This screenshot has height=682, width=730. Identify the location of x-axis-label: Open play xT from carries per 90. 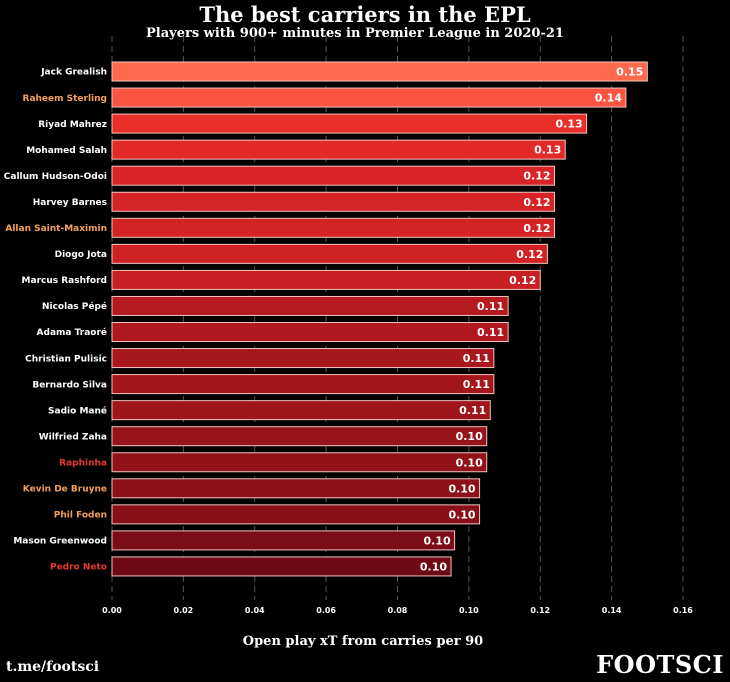
(363, 641).